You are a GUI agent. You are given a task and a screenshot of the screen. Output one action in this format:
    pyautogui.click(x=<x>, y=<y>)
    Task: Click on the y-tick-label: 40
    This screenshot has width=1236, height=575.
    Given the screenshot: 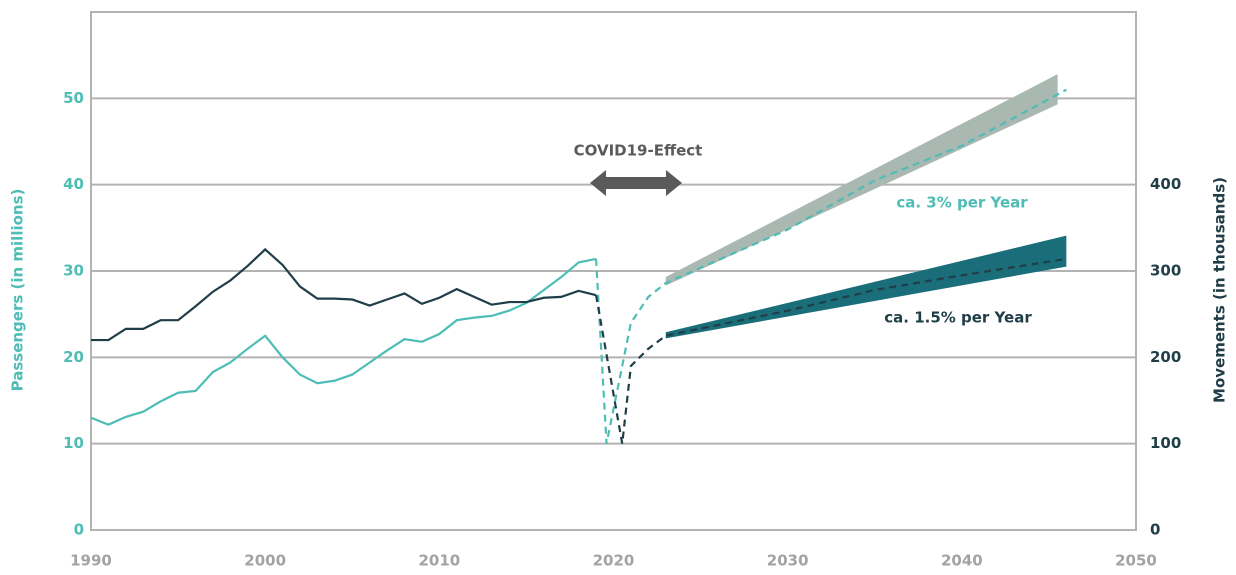 What is the action you would take?
    pyautogui.click(x=73, y=184)
    